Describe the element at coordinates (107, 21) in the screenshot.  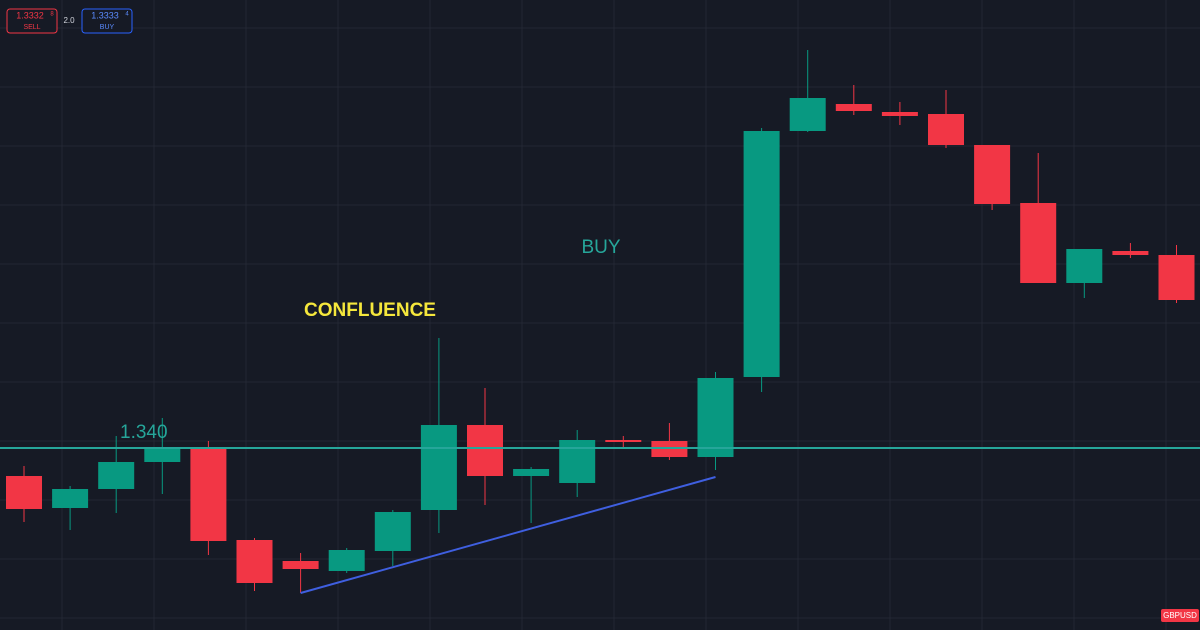
I see `buy-button` at that location.